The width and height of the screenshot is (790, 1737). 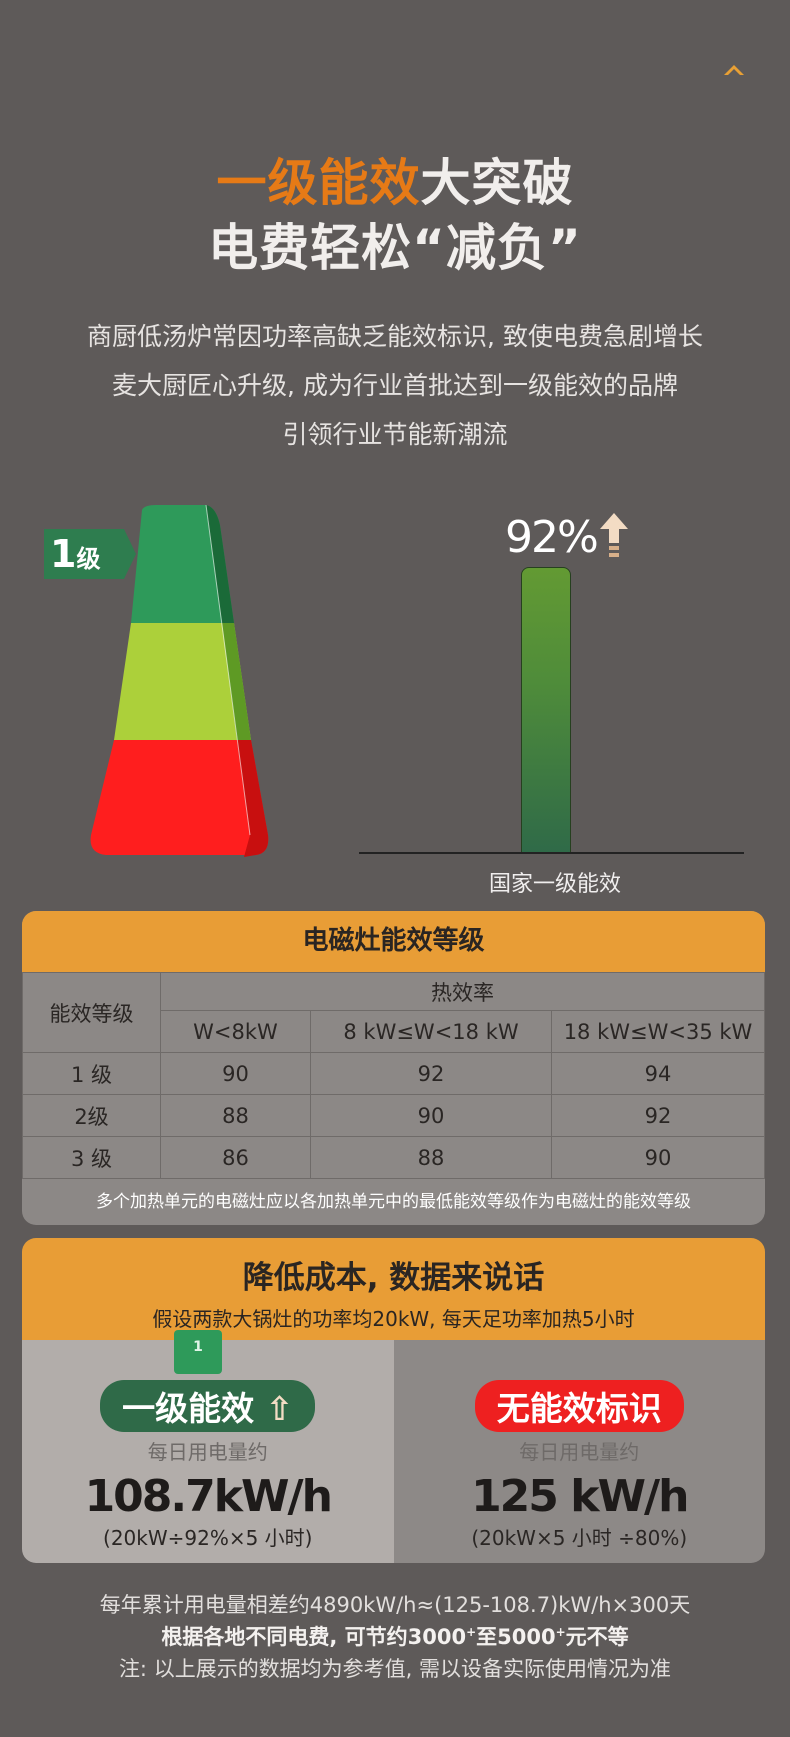 What do you see at coordinates (91, 1073) in the screenshot?
I see `grade-cell: 1 级` at bounding box center [91, 1073].